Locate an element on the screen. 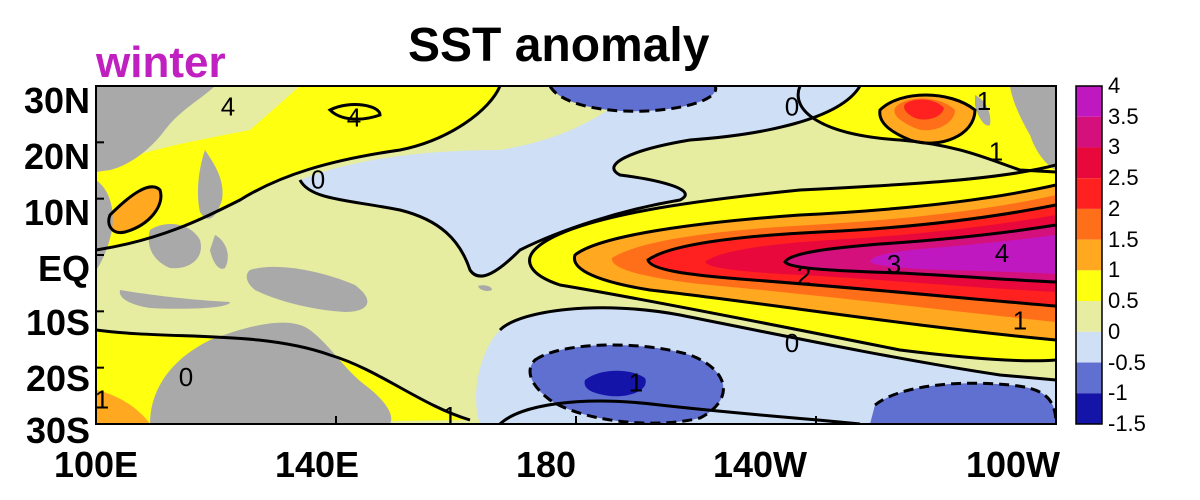 The image size is (1200, 500). land-asia-north is located at coordinates (155, 129).